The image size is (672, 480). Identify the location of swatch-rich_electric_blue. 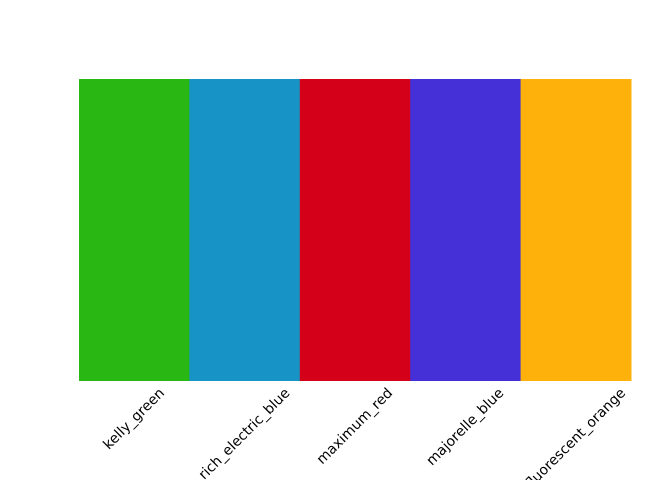
(245, 230).